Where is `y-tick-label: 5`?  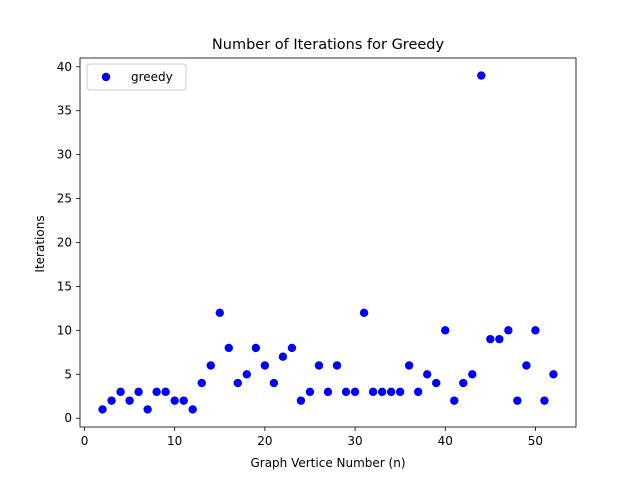
y-tick-label: 5 is located at coordinates (68, 374).